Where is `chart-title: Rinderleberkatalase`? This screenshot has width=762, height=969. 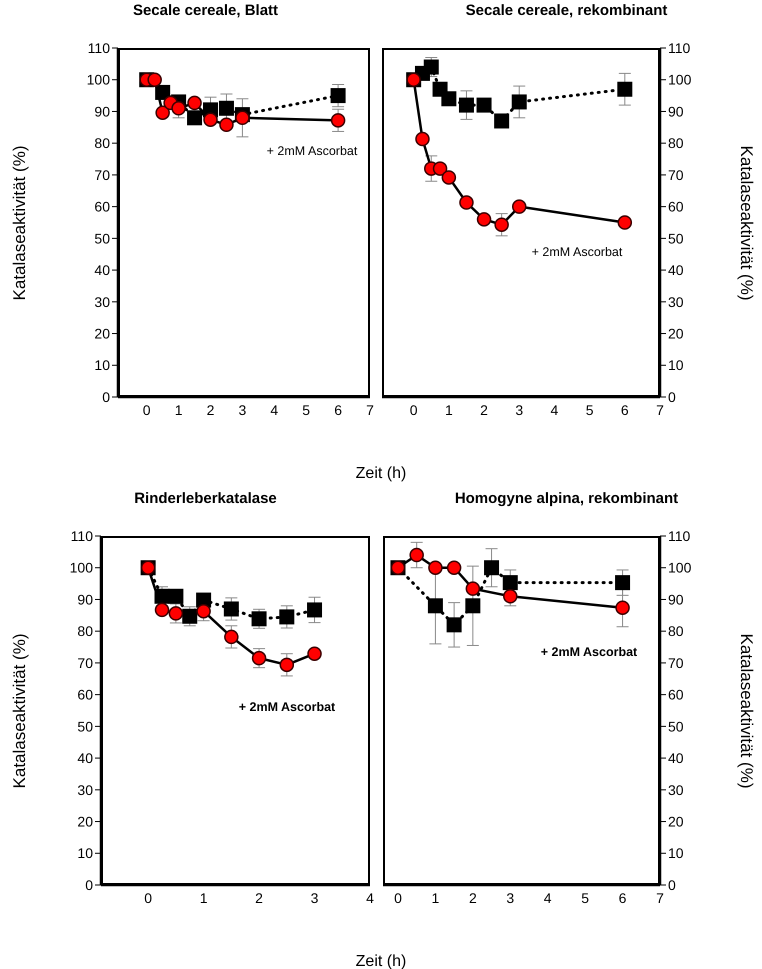
chart-title: Rinderleberkatalase is located at coordinates (205, 498).